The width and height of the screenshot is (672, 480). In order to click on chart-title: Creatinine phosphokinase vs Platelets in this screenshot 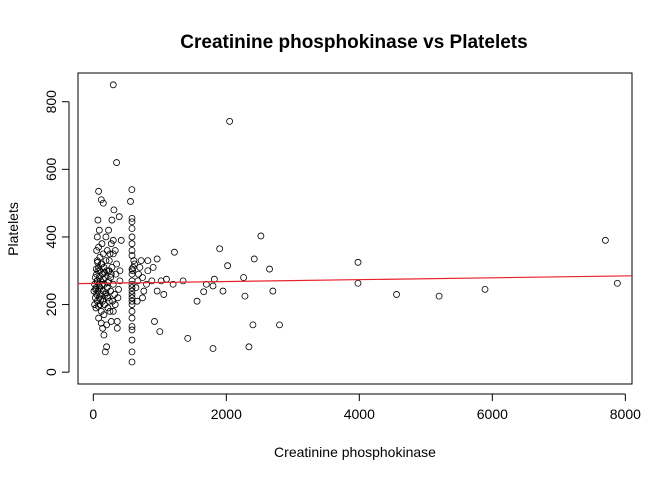, I will do `click(353, 42)`.